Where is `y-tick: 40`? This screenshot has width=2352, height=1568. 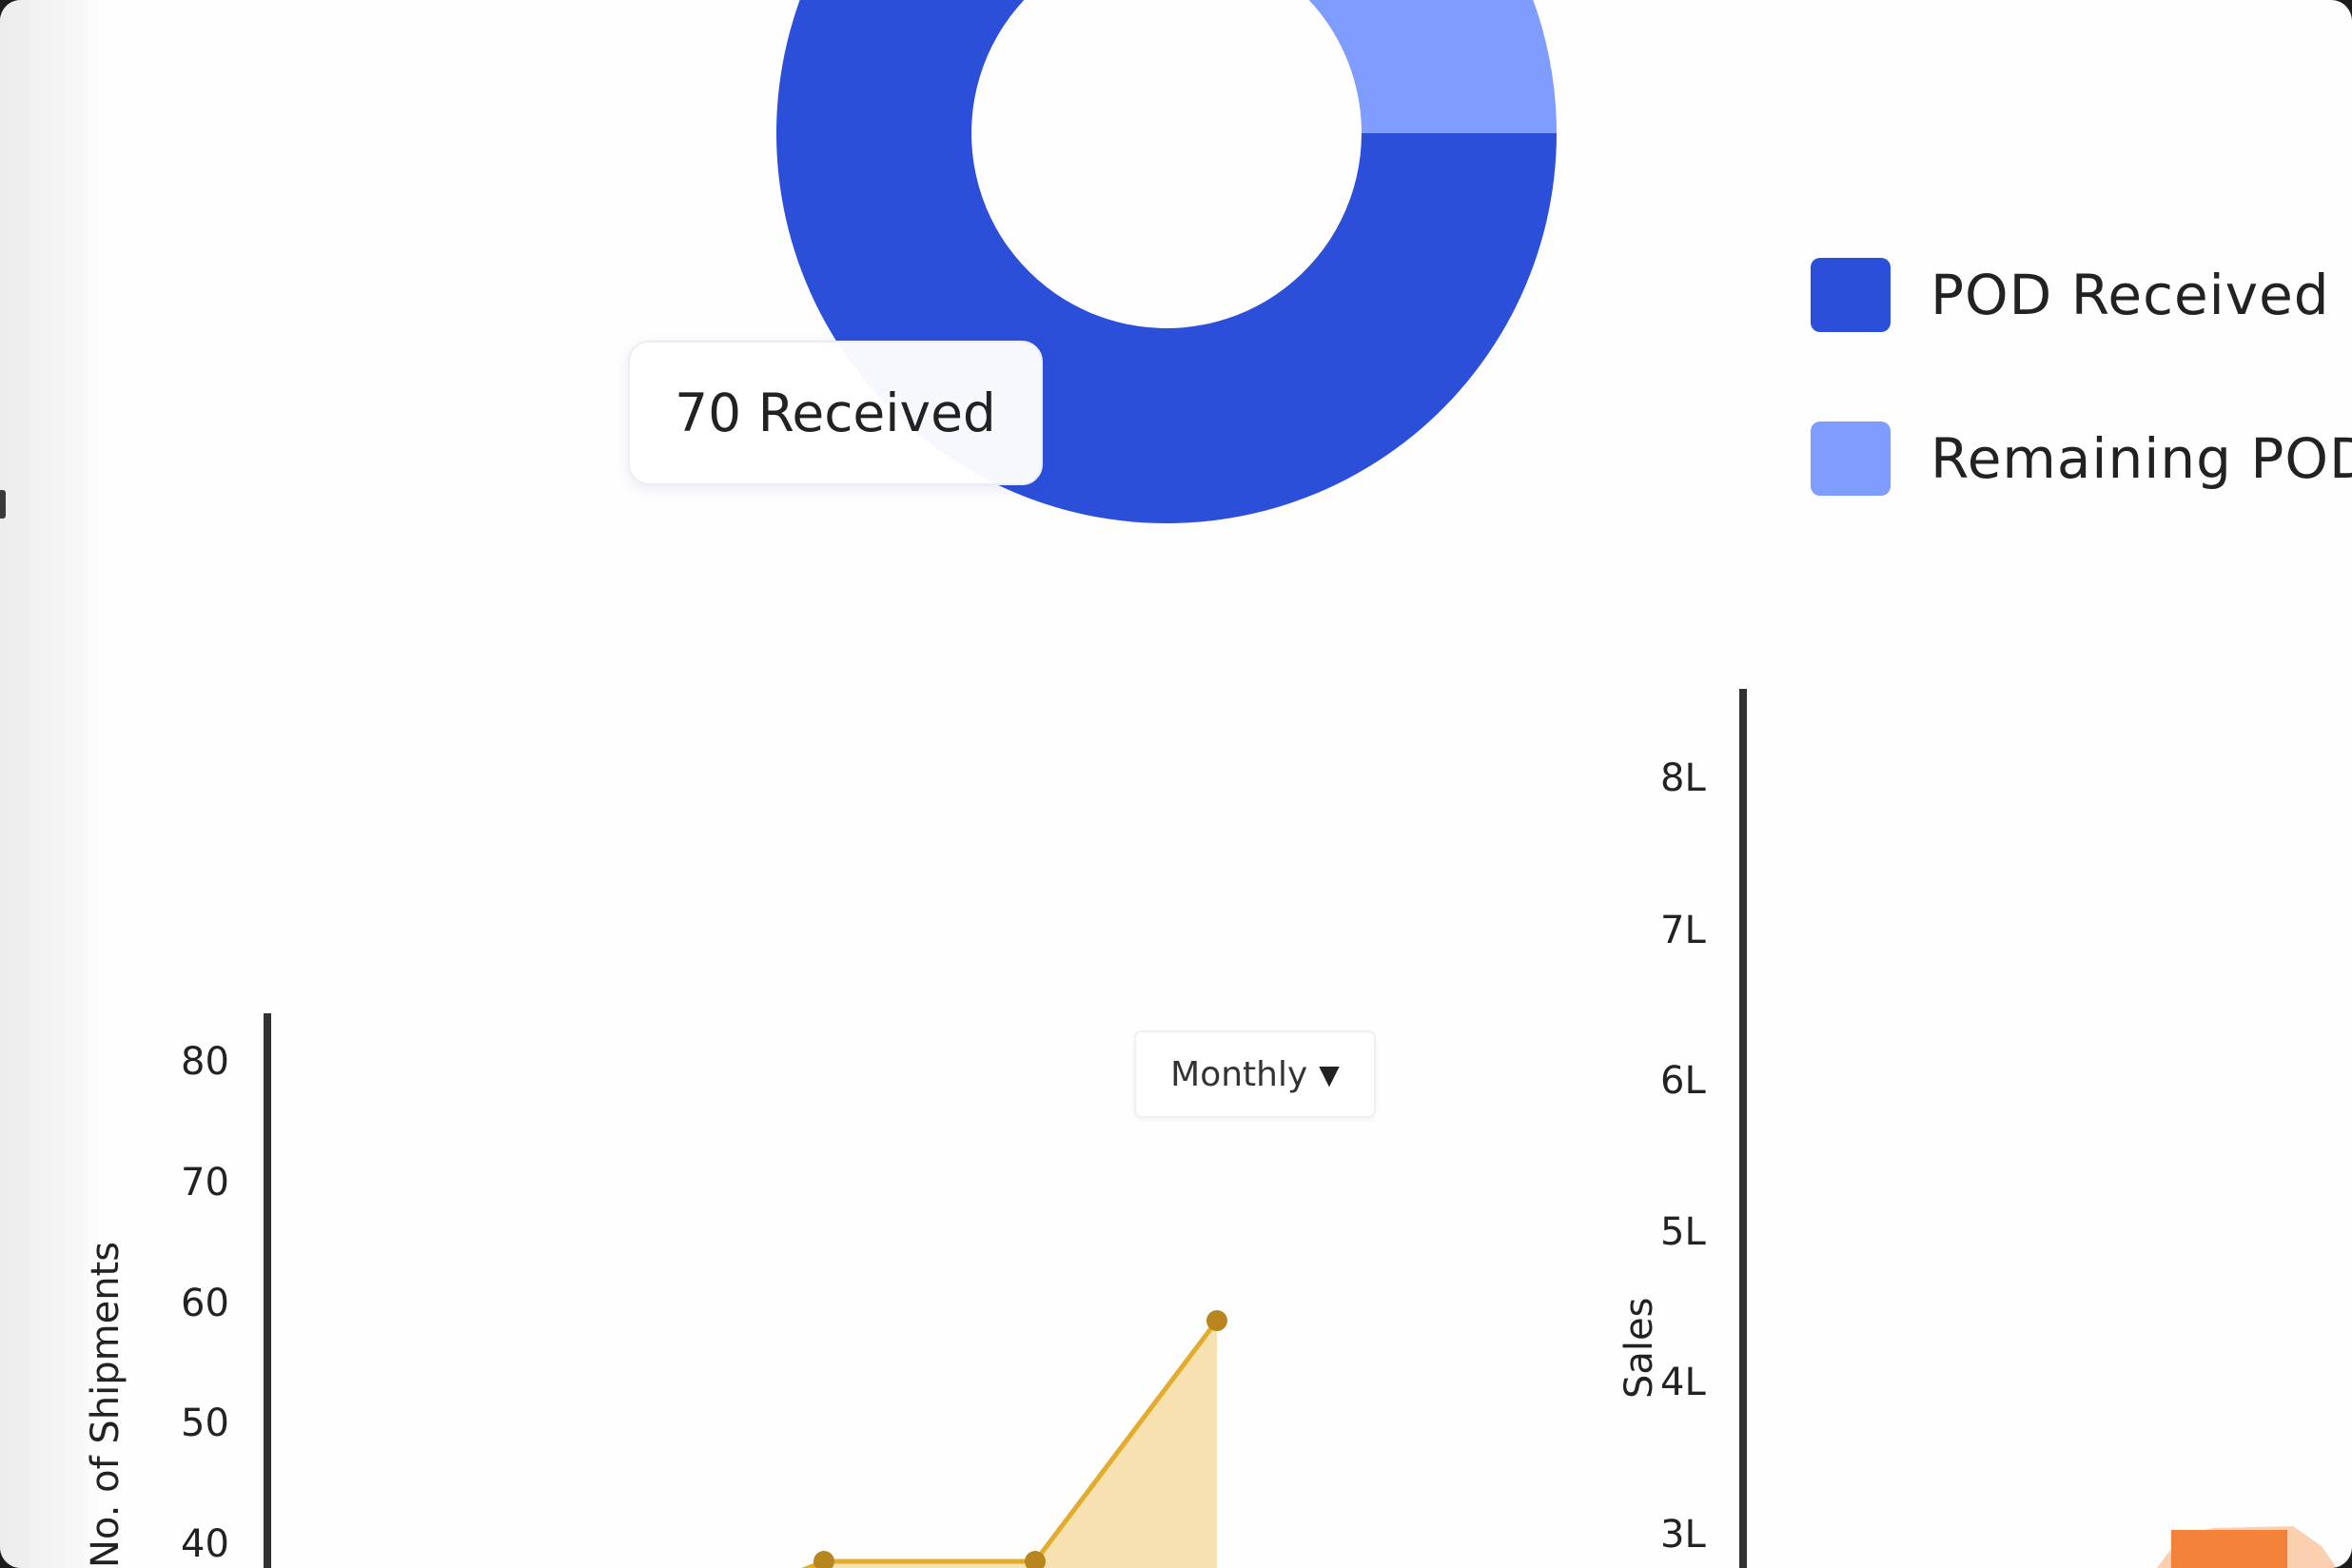
y-tick: 40 is located at coordinates (205, 1544).